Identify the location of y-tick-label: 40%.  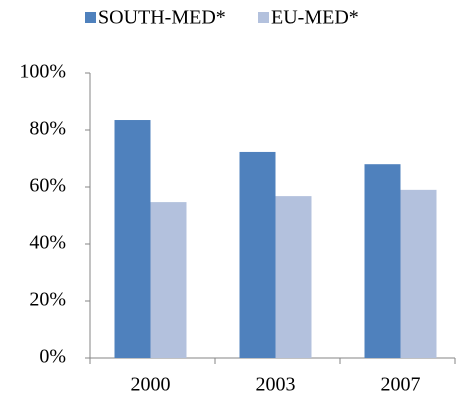
(47, 243).